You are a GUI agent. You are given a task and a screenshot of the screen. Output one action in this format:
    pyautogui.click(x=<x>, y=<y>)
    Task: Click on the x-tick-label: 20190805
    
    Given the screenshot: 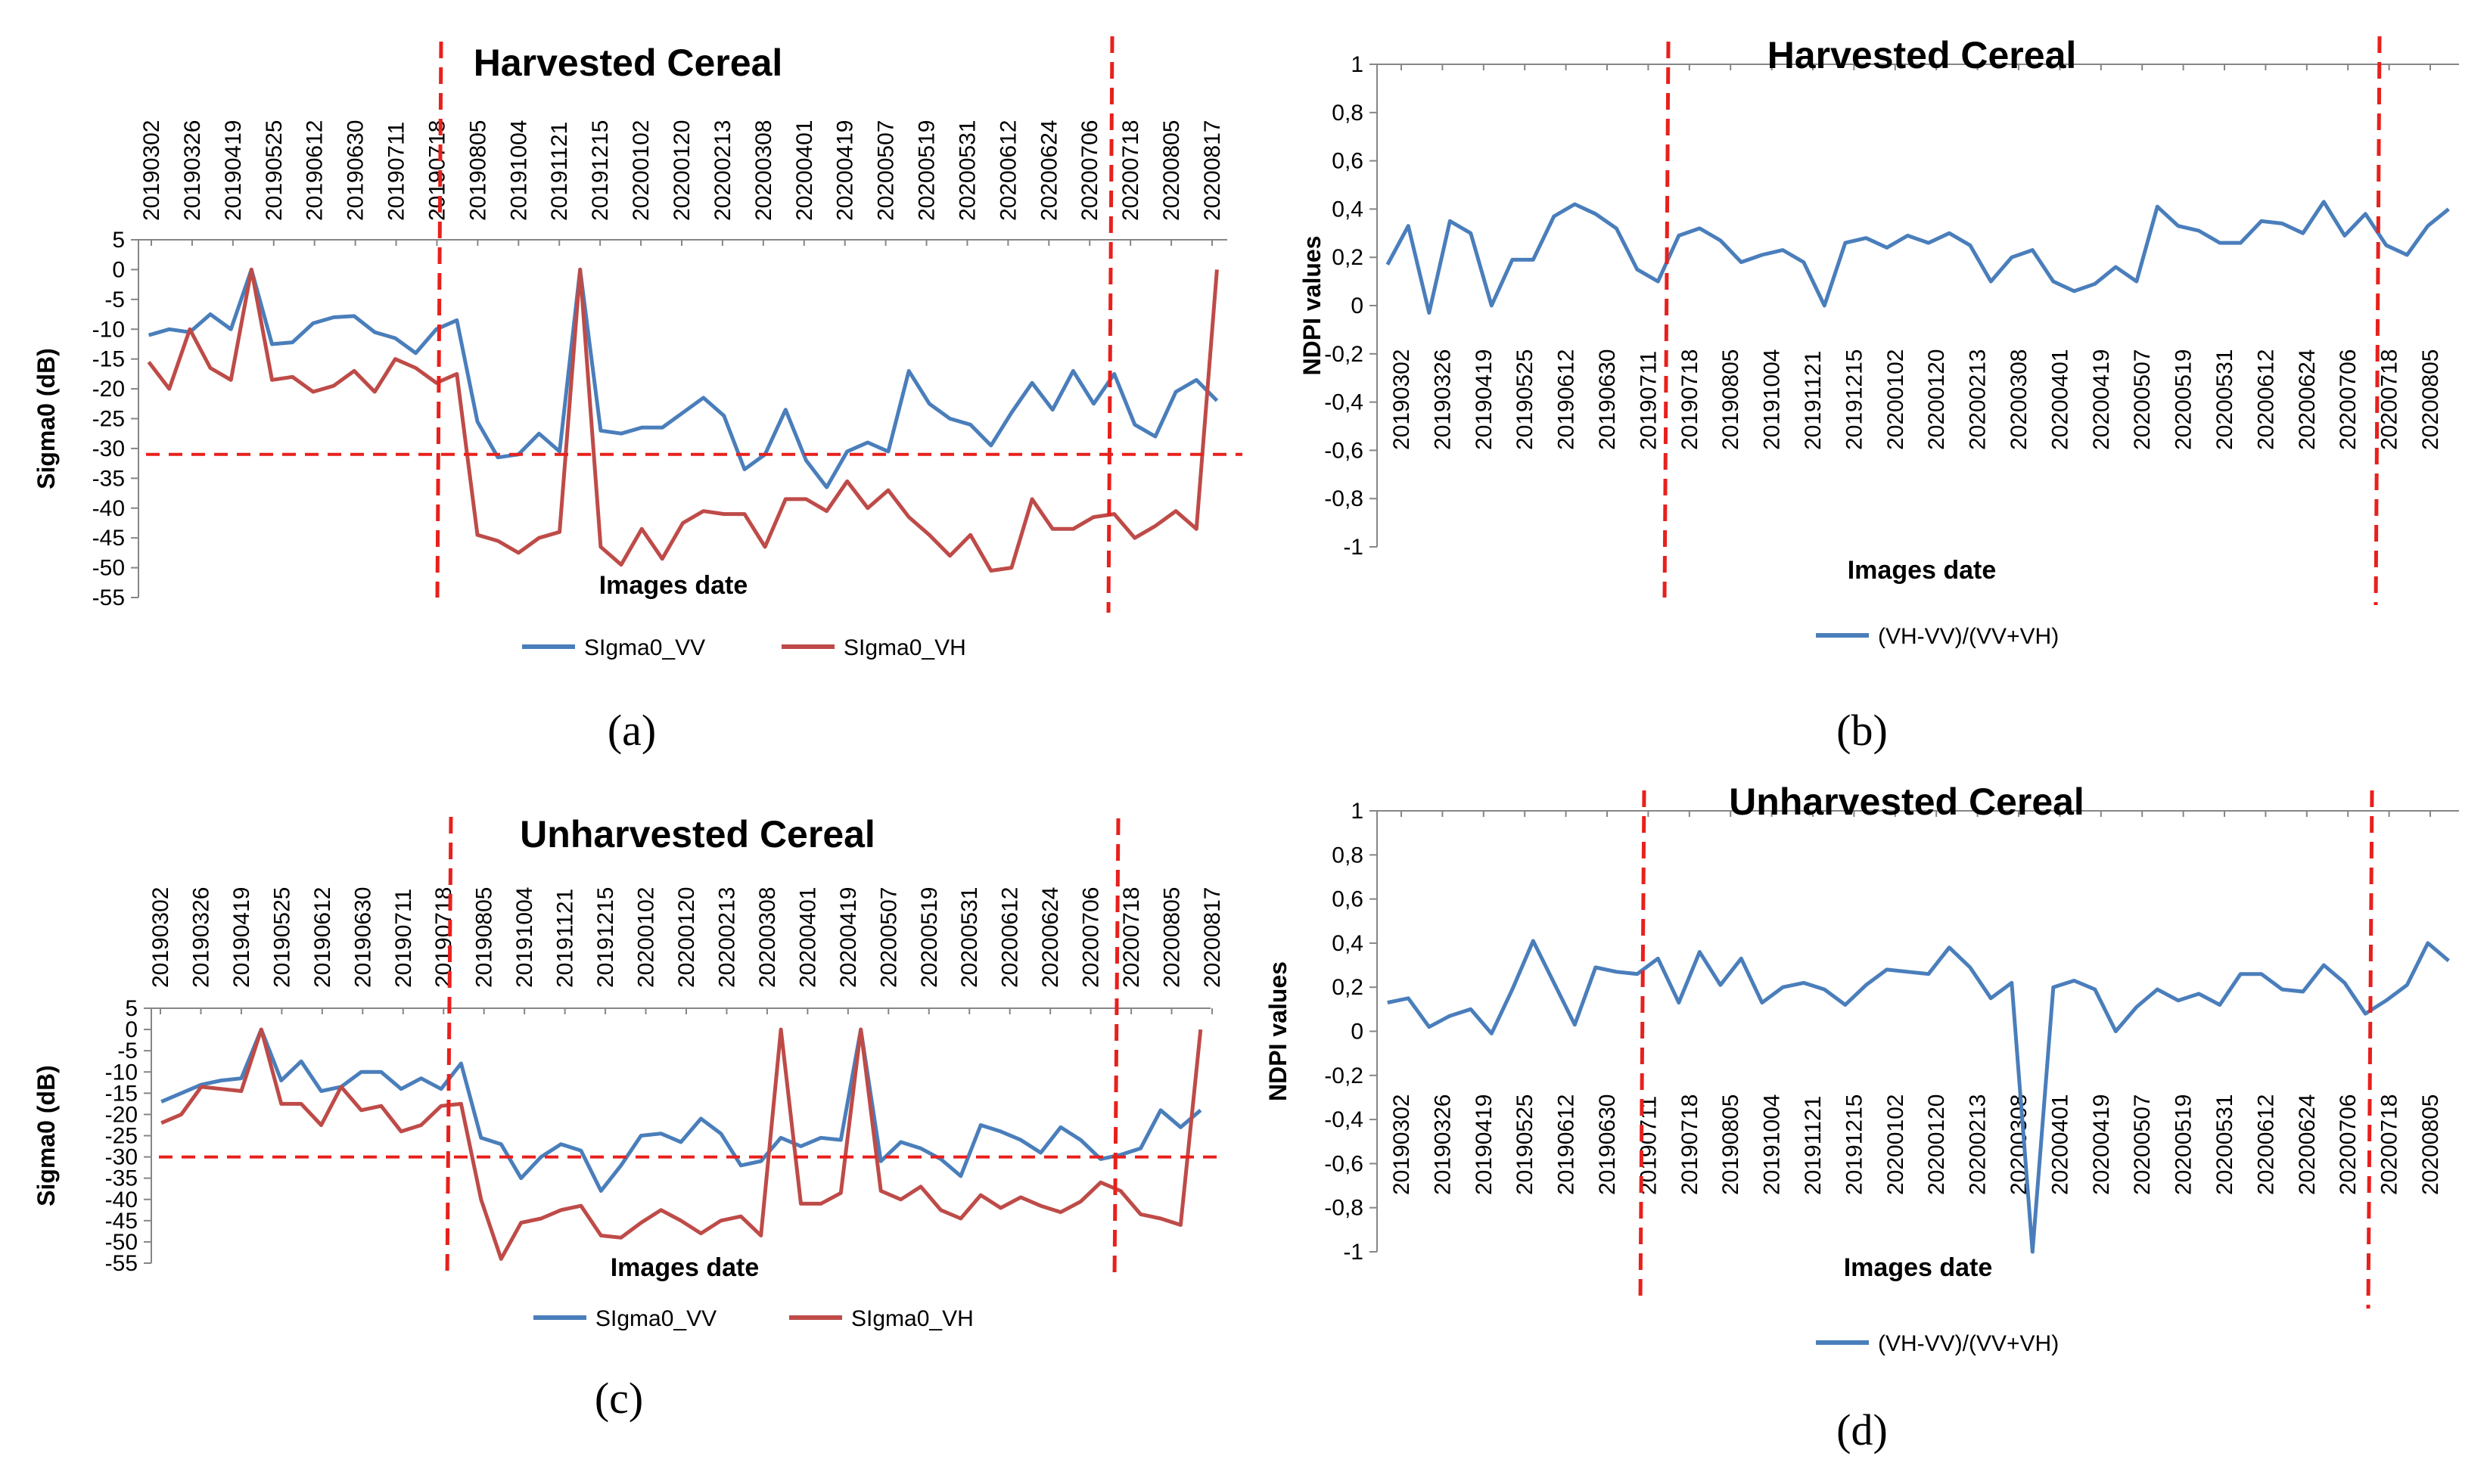 What is the action you would take?
    pyautogui.click(x=484, y=937)
    